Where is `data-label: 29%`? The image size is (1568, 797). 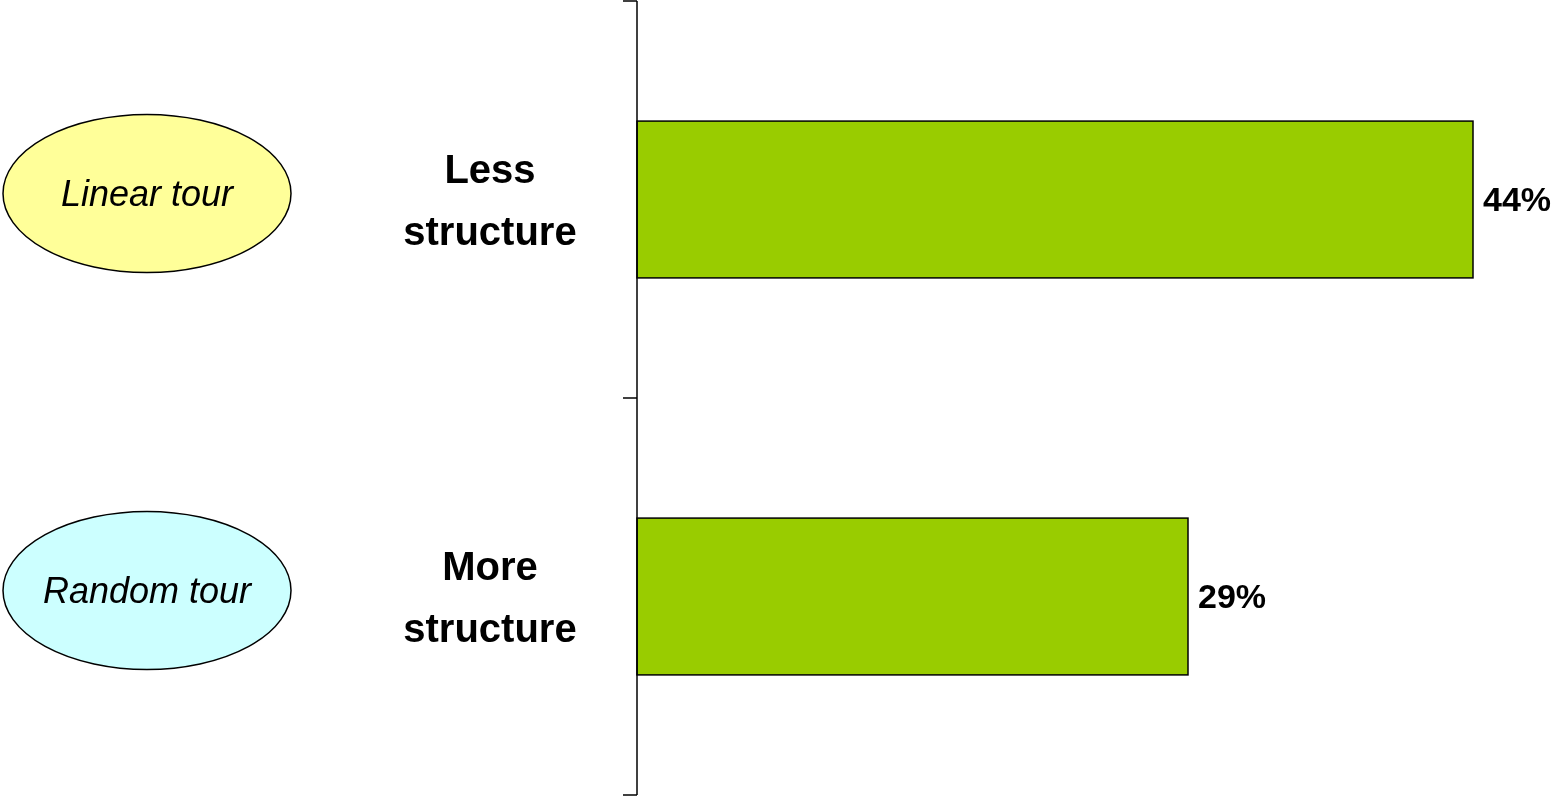
data-label: 29% is located at coordinates (1232, 596).